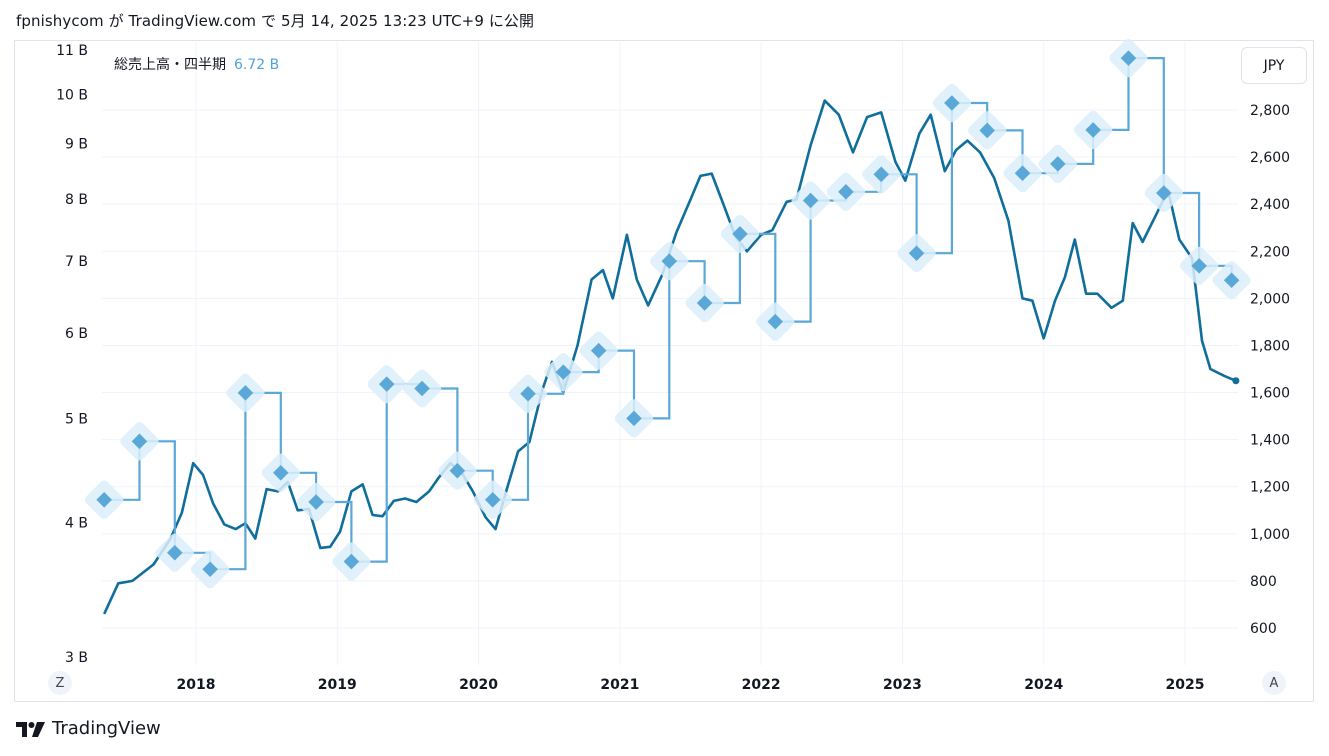 This screenshot has height=756, width=1329. What do you see at coordinates (60, 683) in the screenshot?
I see `scale-left-button: Z` at bounding box center [60, 683].